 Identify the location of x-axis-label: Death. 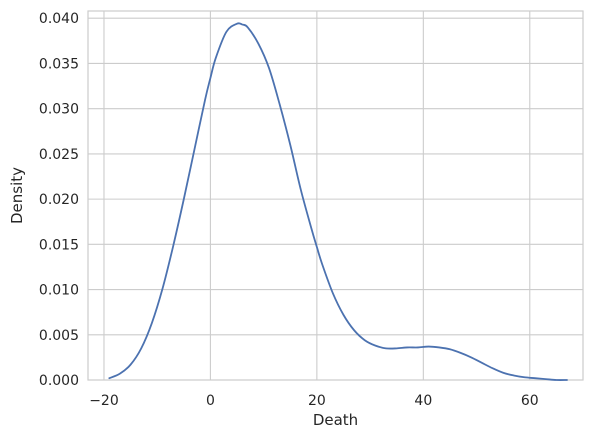
(335, 420).